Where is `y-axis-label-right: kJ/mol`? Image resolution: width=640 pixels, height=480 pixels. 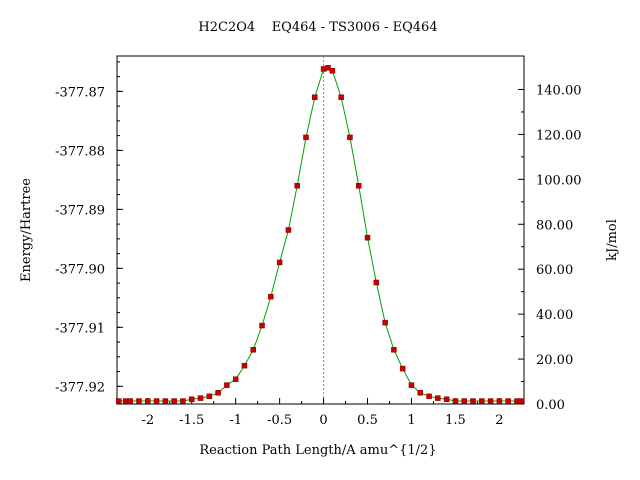 y-axis-label-right: kJ/mol is located at coordinates (612, 240).